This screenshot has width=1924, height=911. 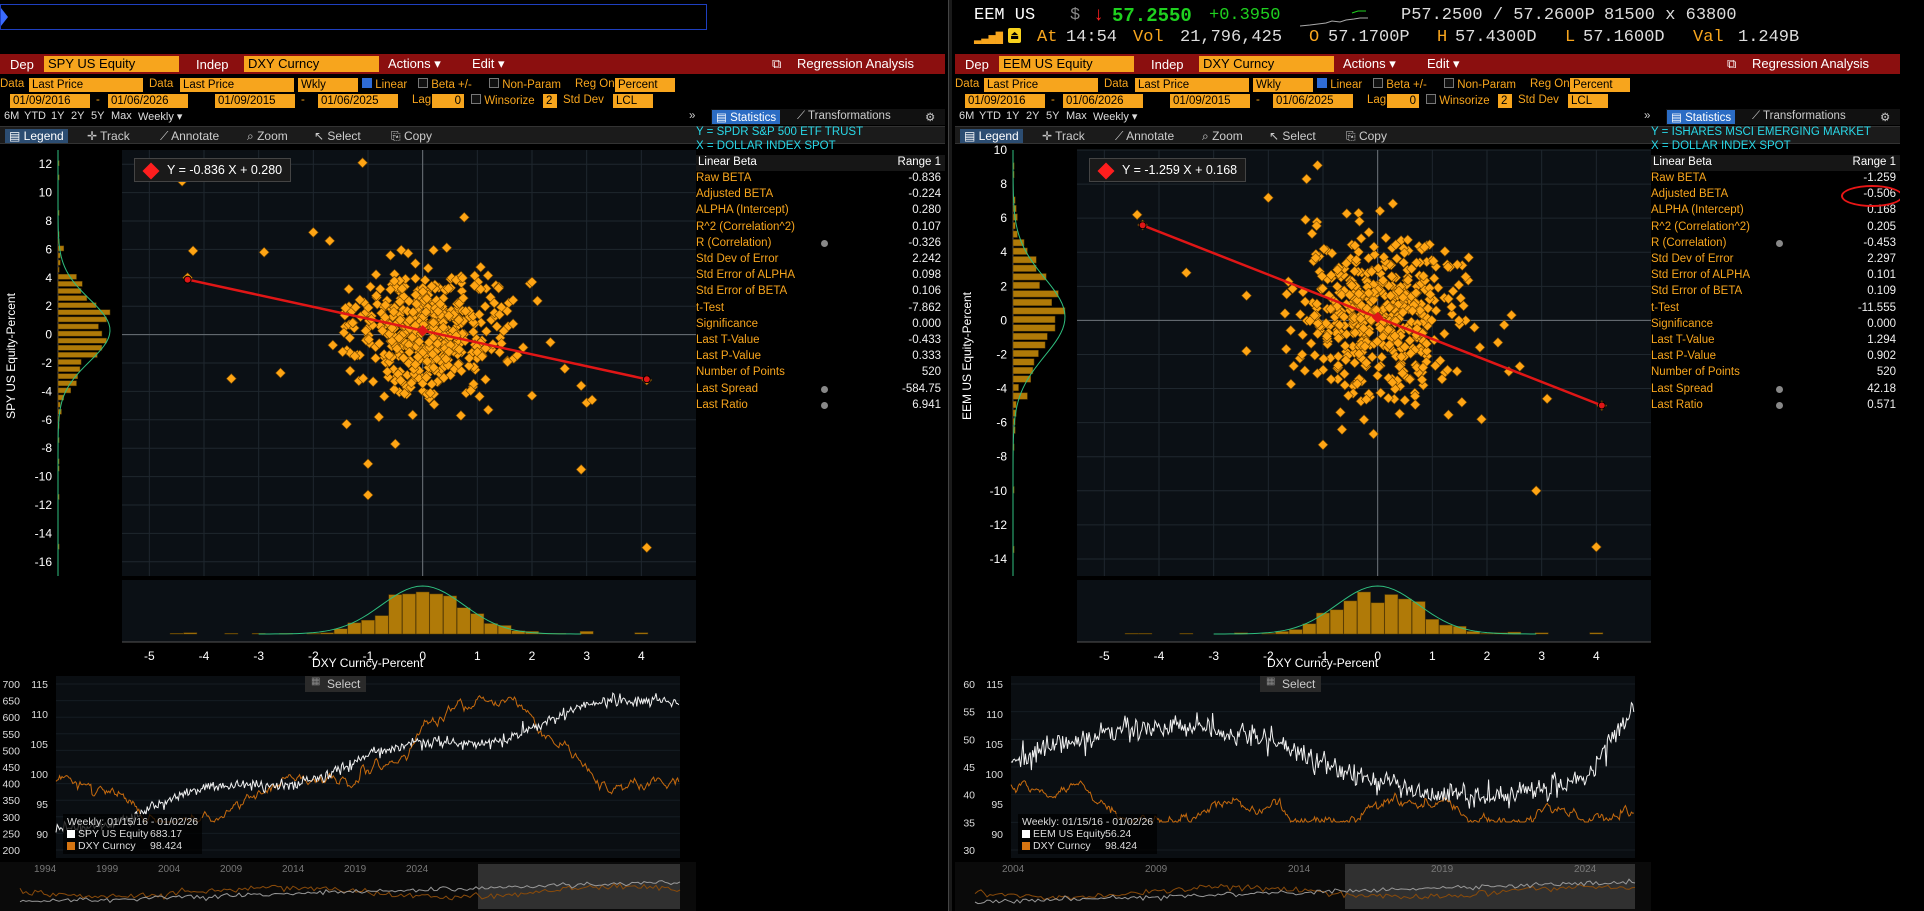 I want to click on stat-row: t-Test -7.862, so click(x=820, y=310).